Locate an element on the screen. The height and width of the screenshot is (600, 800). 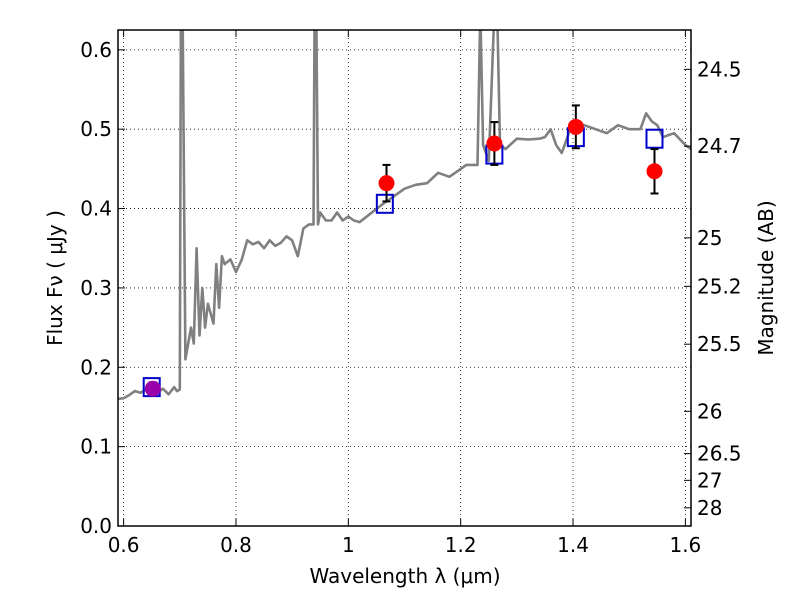
x-tick-label: 1.2 is located at coordinates (461, 545).